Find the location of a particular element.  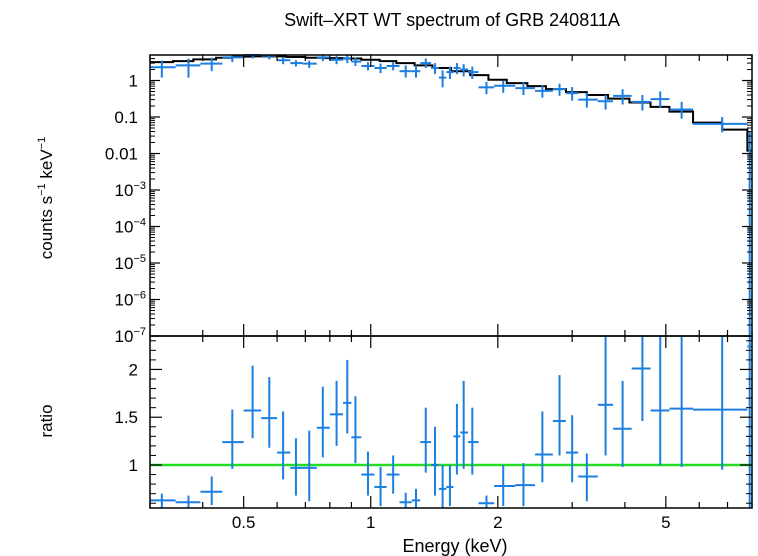

top-y-tick-label: 10⁻⁶ is located at coordinates (130, 300).